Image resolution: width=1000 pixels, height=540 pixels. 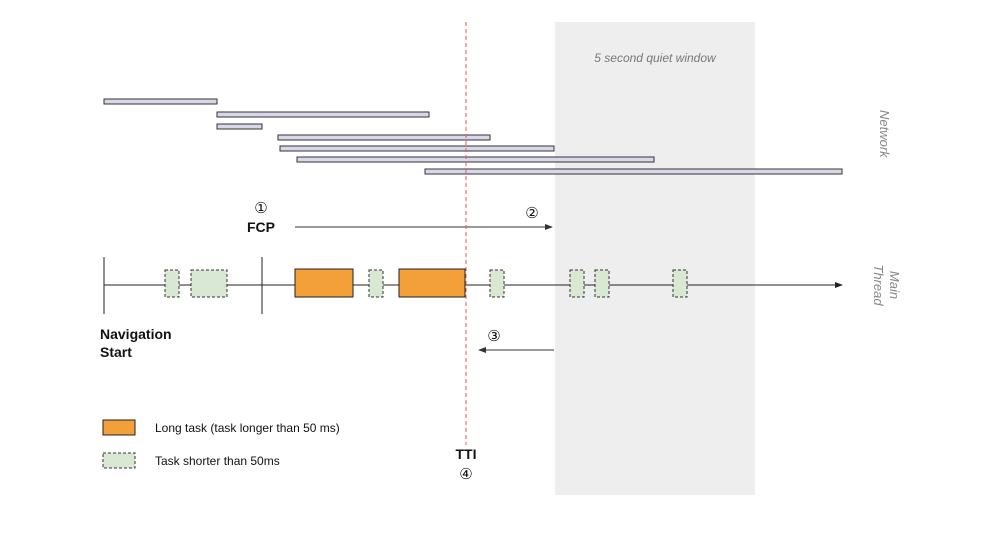 I want to click on tti-step-number: ④, so click(x=465, y=474).